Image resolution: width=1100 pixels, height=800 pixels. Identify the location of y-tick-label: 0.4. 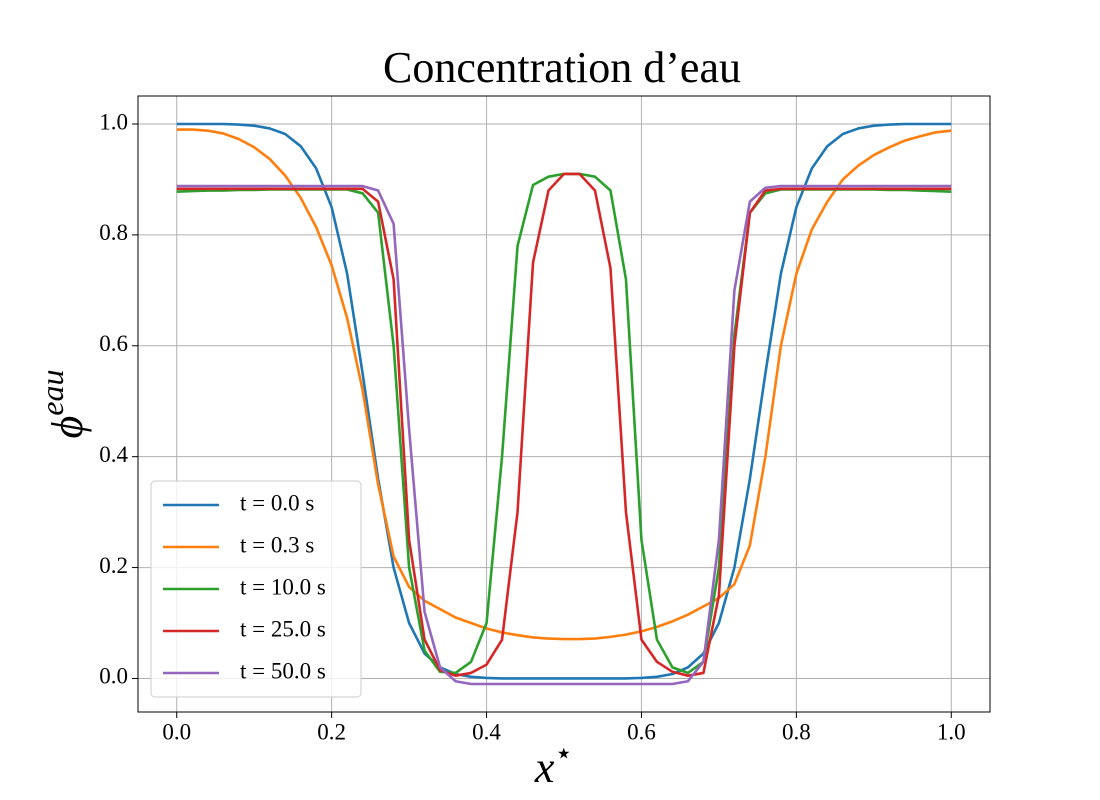
(113, 454).